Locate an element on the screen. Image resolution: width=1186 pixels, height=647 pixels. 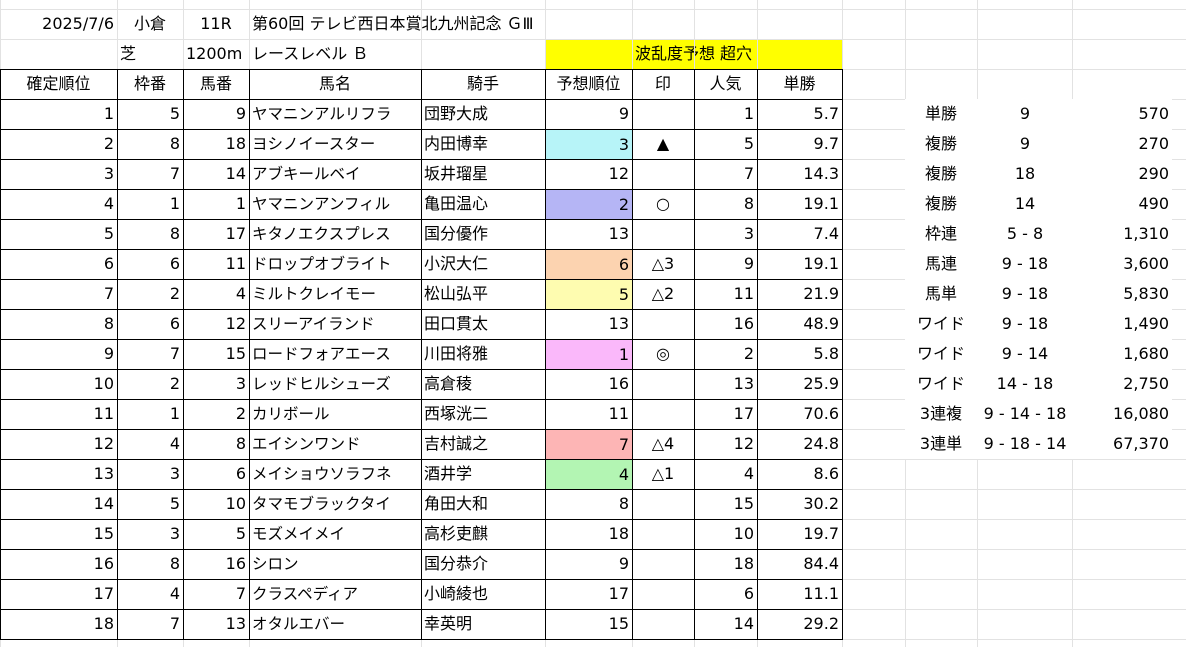
mark-cell: △4 is located at coordinates (663, 443).